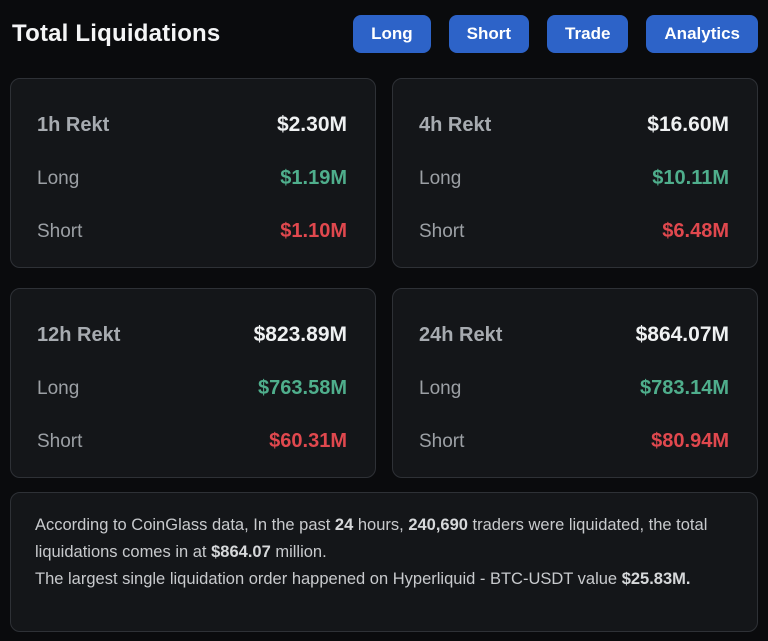 The height and width of the screenshot is (641, 768). I want to click on total-value: $823.89M, so click(300, 334).